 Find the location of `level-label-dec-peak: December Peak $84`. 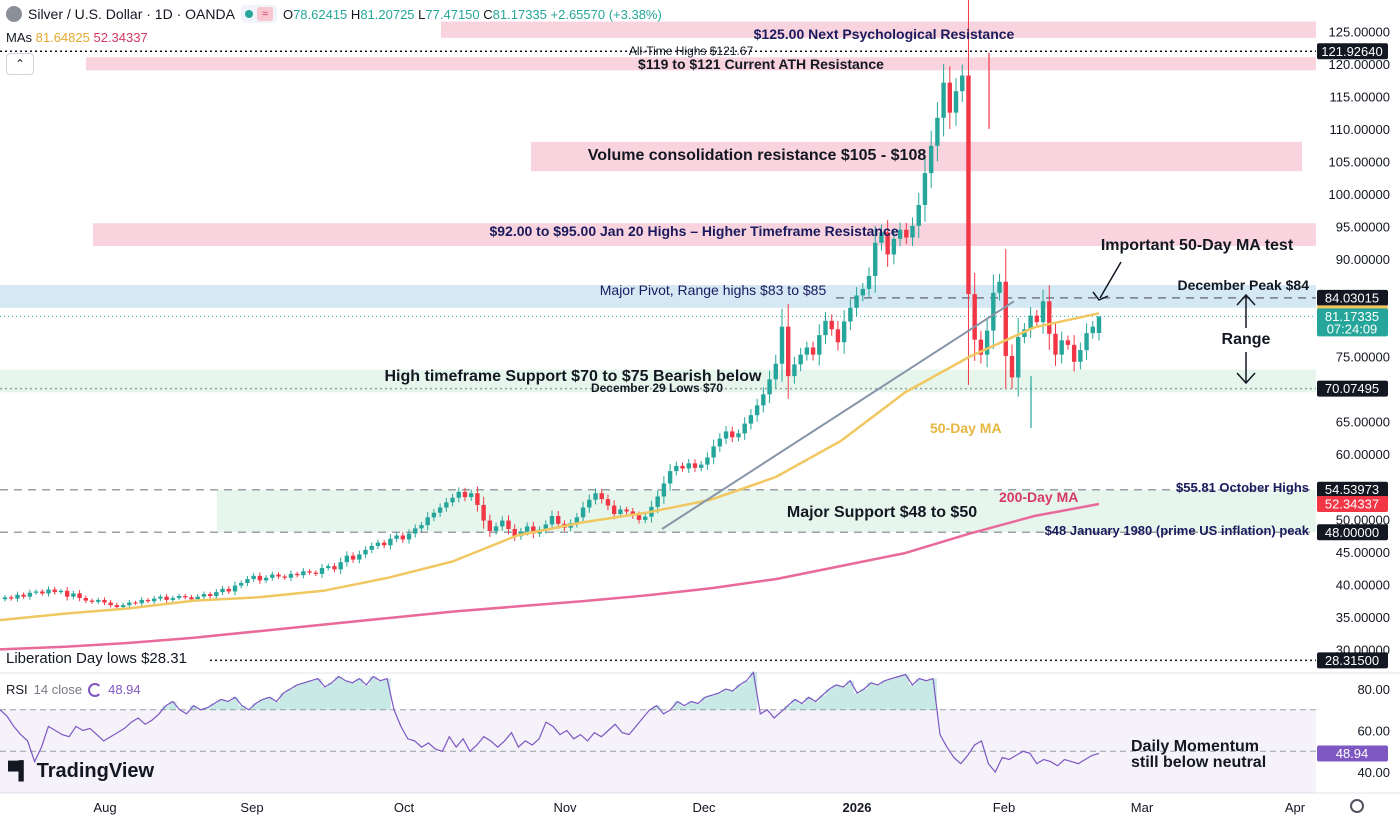

level-label-dec-peak: December Peak $84 is located at coordinates (1243, 285).